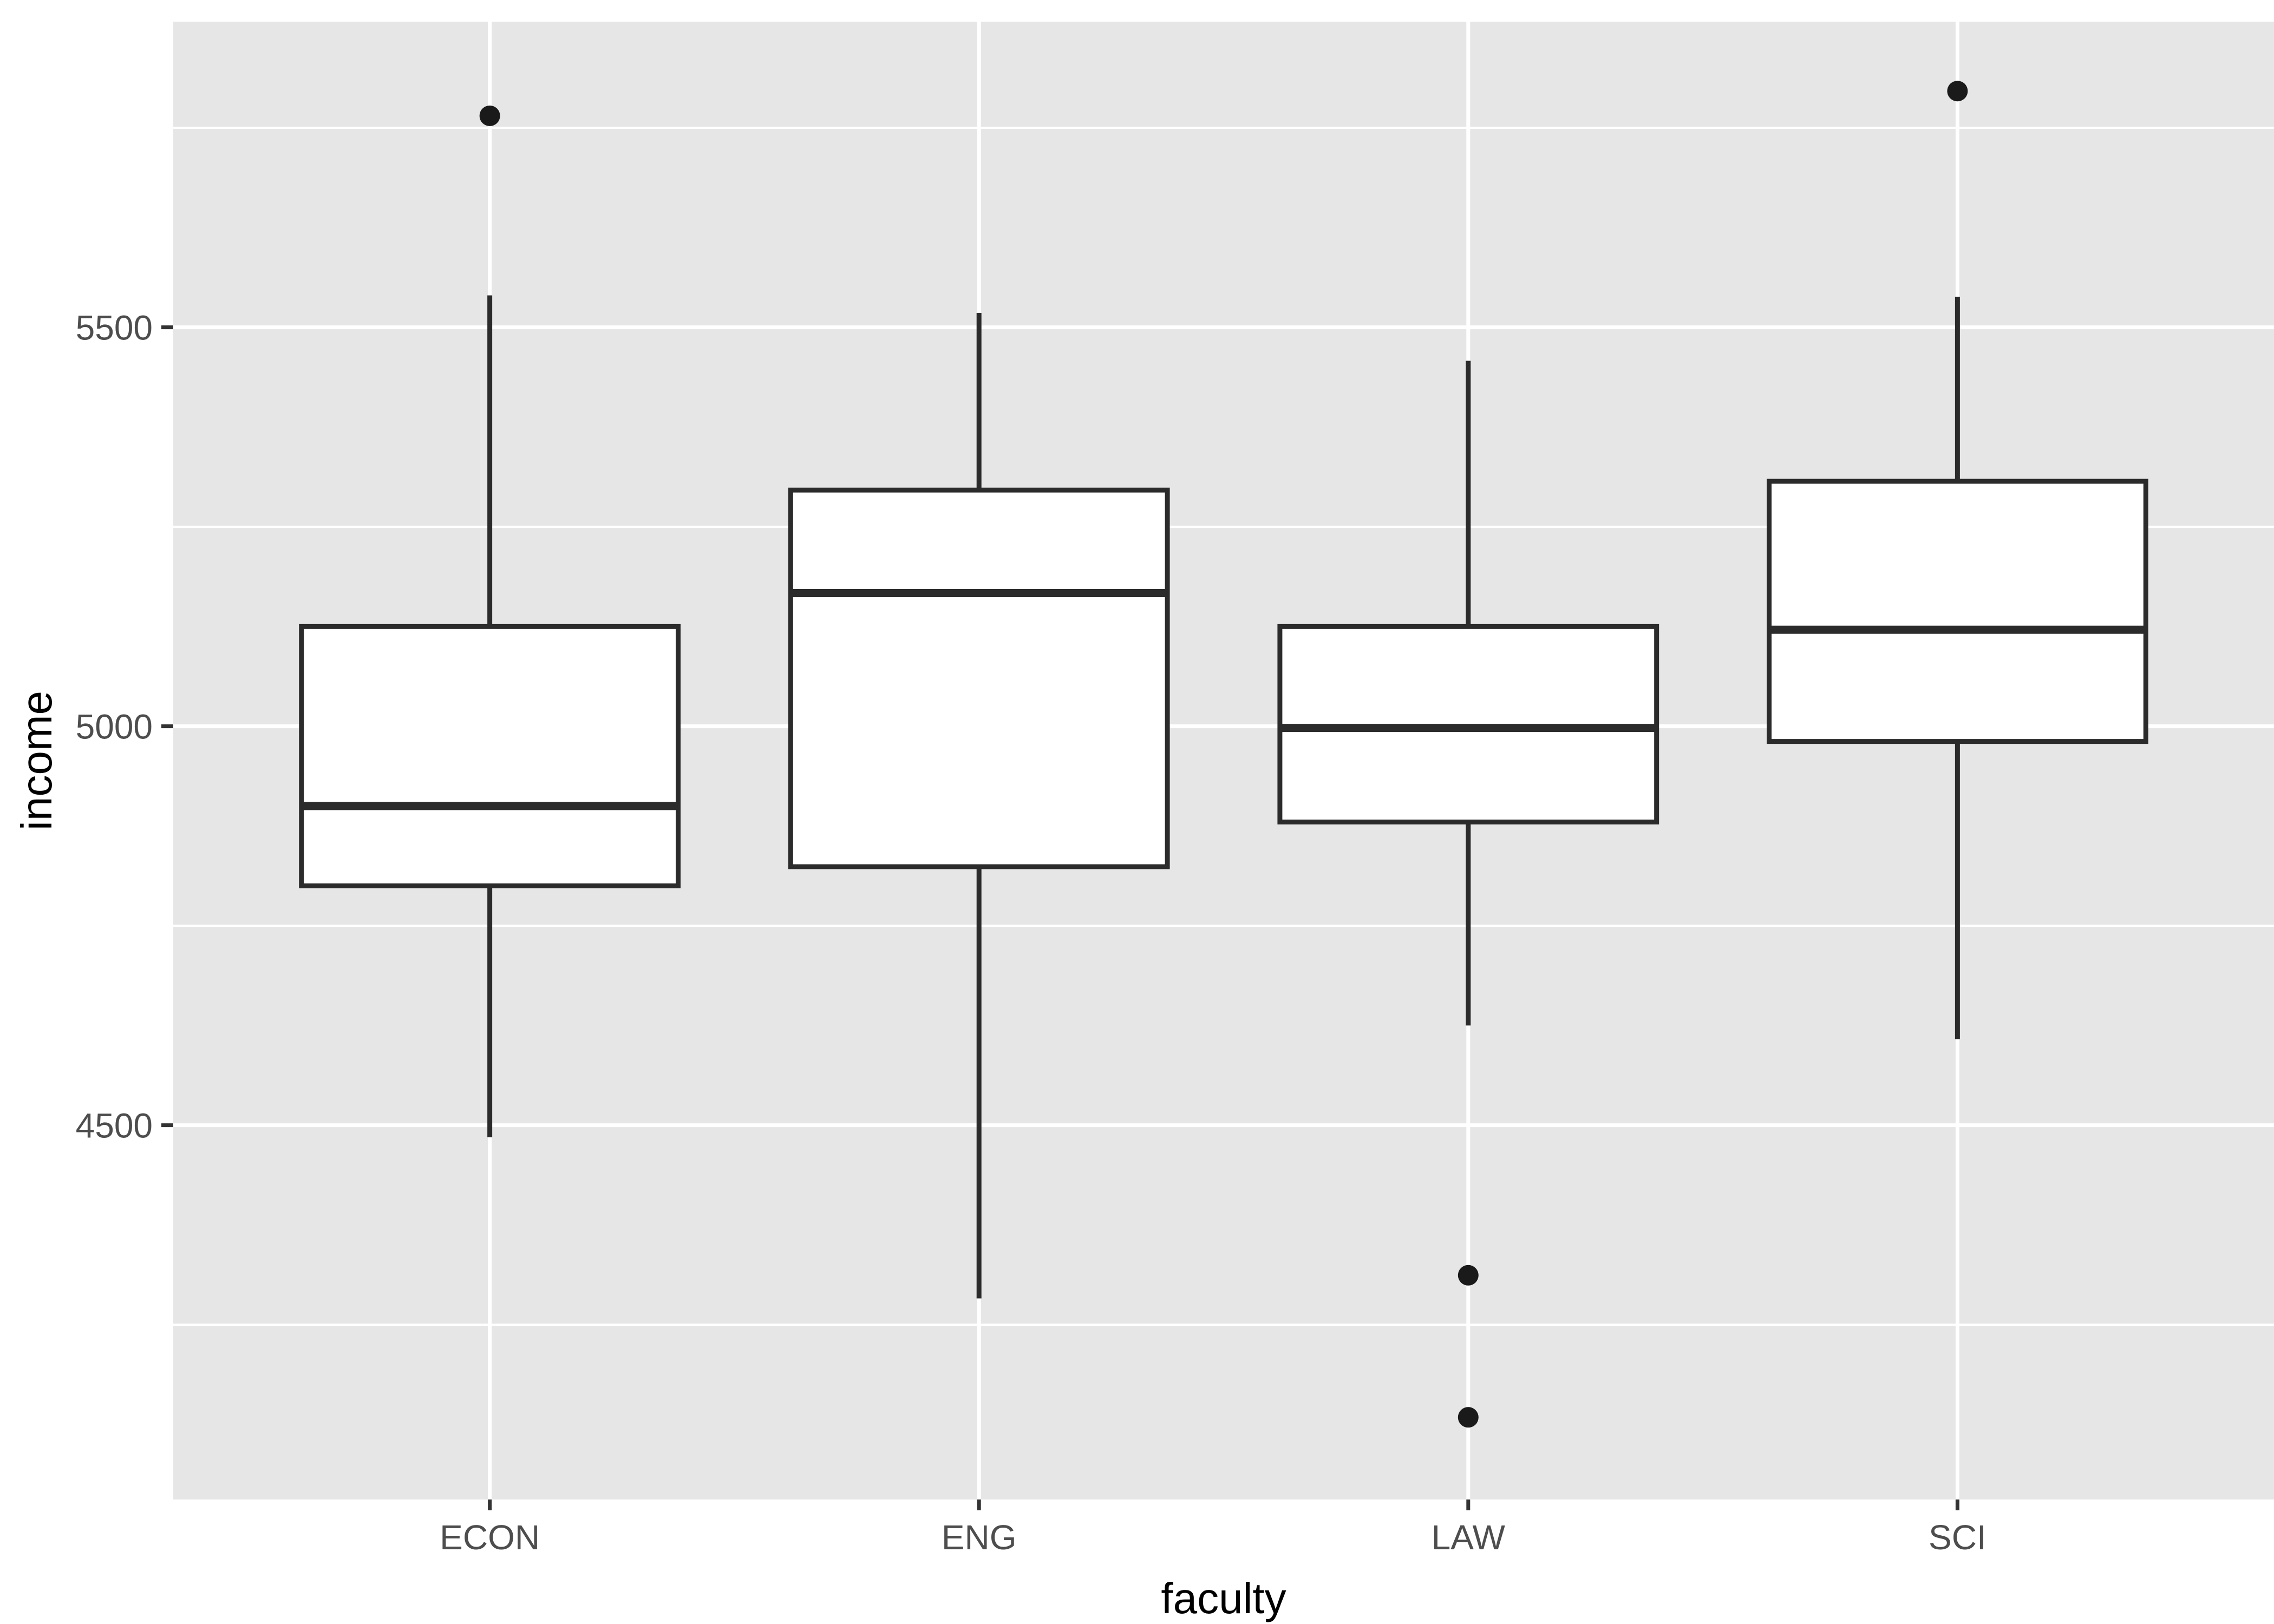  I want to click on x-tick-label-econ: ECON, so click(490, 1537).